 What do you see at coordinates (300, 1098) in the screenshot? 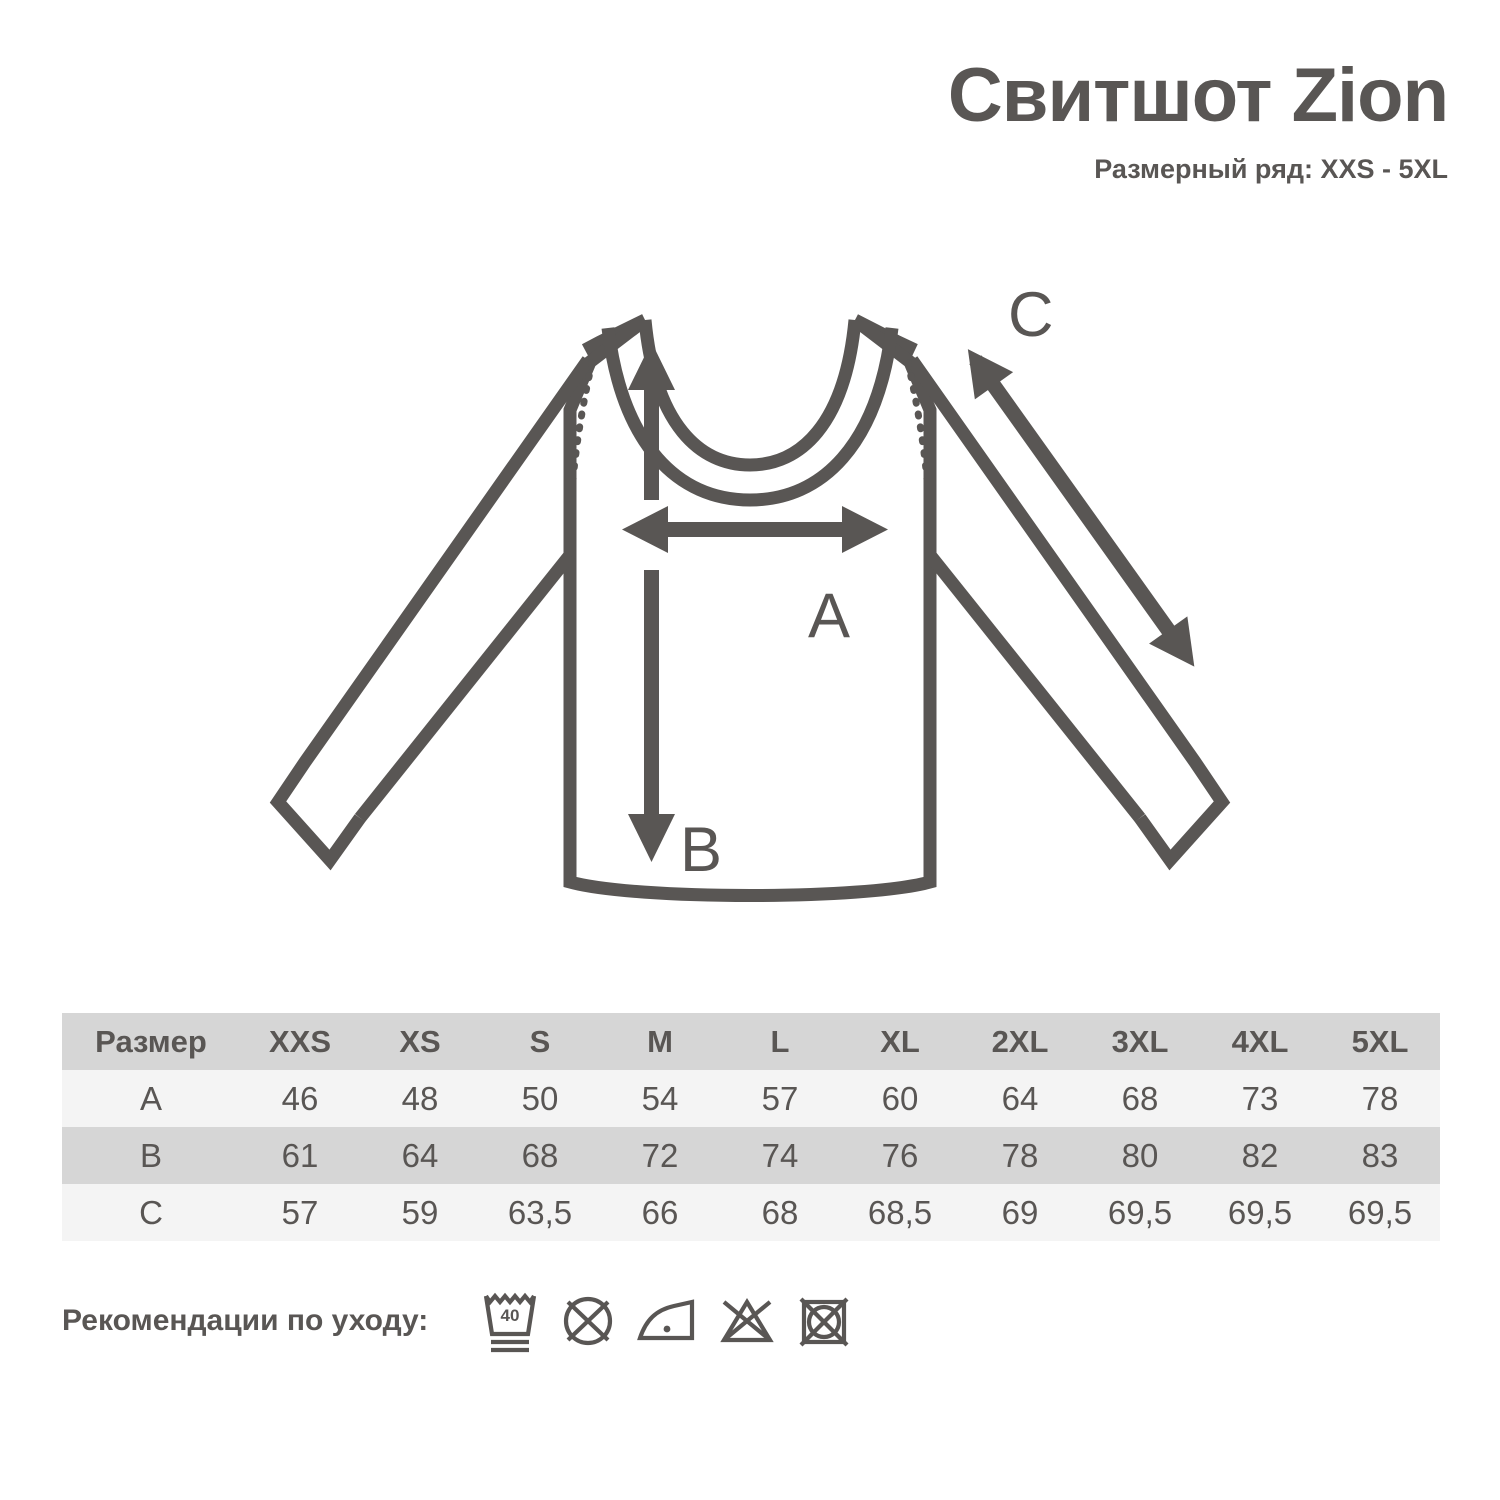
I see `cell-a-xxs: 46` at bounding box center [300, 1098].